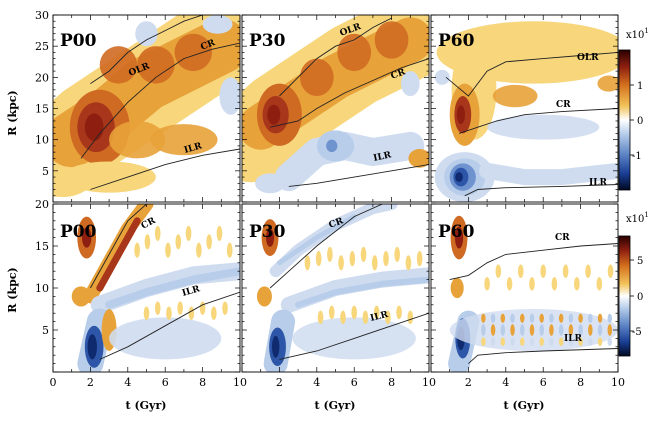 This screenshot has width=669, height=426. Describe the element at coordinates (42, 46) in the screenshot. I see `y-tick-top: 25` at that location.